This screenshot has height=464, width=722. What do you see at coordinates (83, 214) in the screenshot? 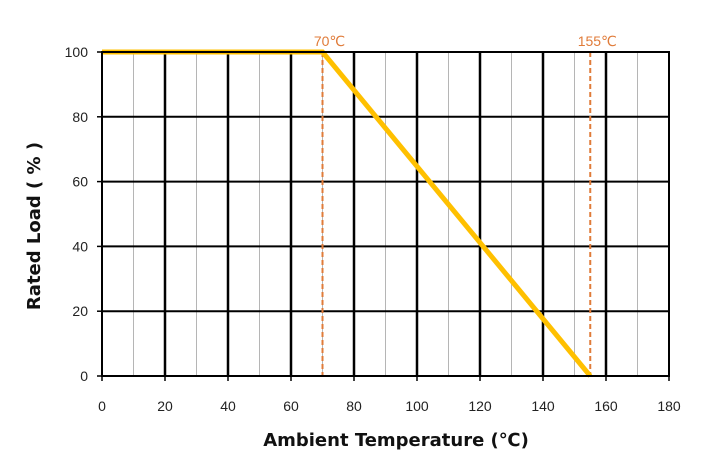
I see `y-tick-labels: 0 20 40 60 80 100` at bounding box center [83, 214].